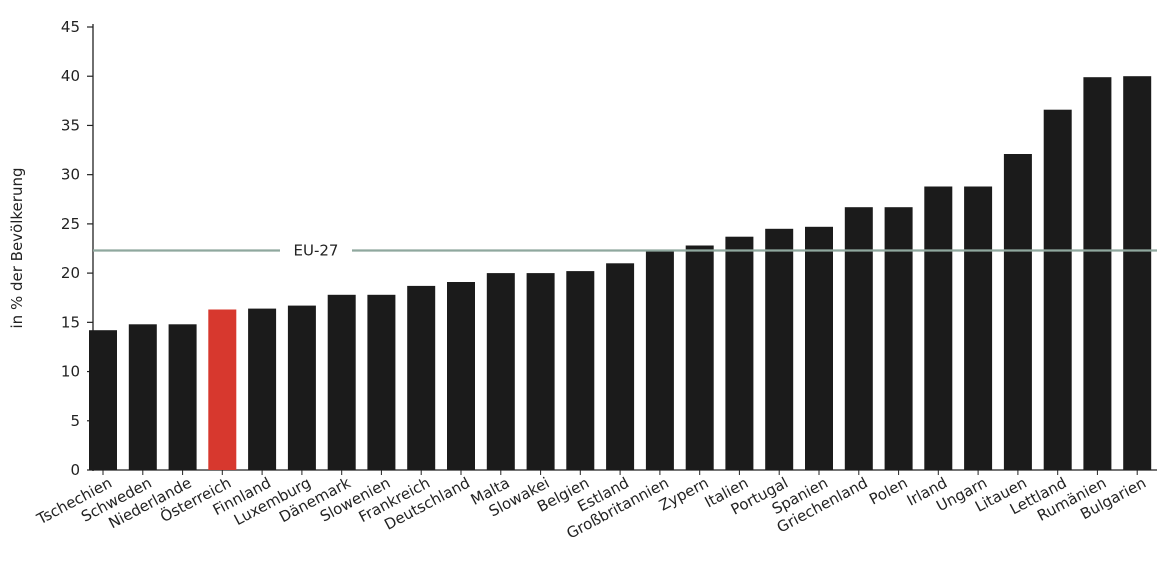  Describe the element at coordinates (17, 248) in the screenshot. I see `y-axis-title: in % der Bevölkerung` at that location.